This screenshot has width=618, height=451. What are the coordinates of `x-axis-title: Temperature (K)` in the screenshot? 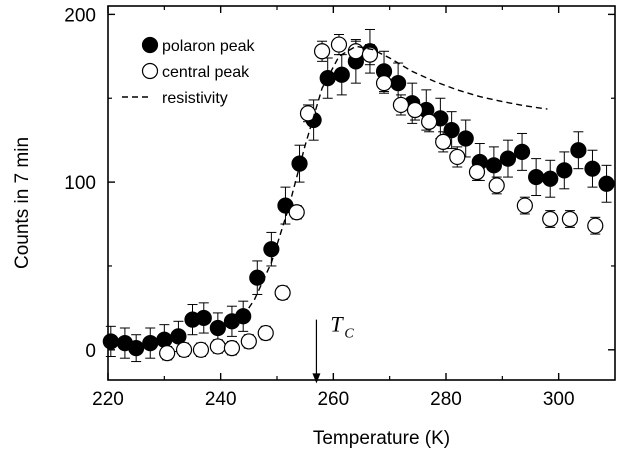 It's located at (381, 438).